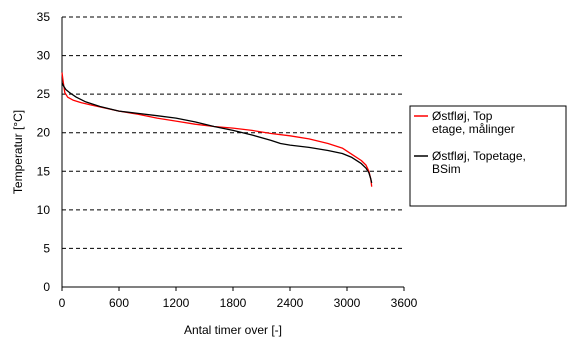 Image resolution: width=572 pixels, height=347 pixels. What do you see at coordinates (44, 56) in the screenshot?
I see `y-tick-label-30: 30` at bounding box center [44, 56].